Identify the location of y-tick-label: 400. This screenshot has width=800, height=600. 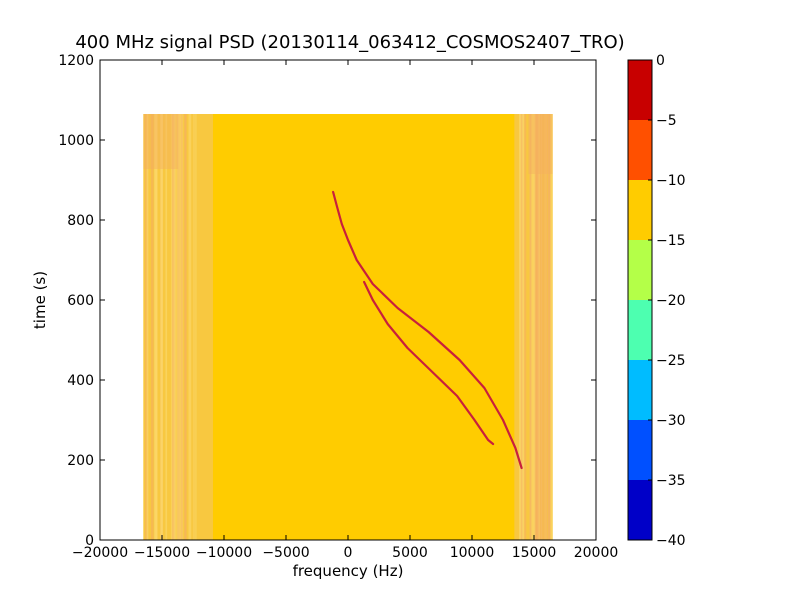
(80, 381).